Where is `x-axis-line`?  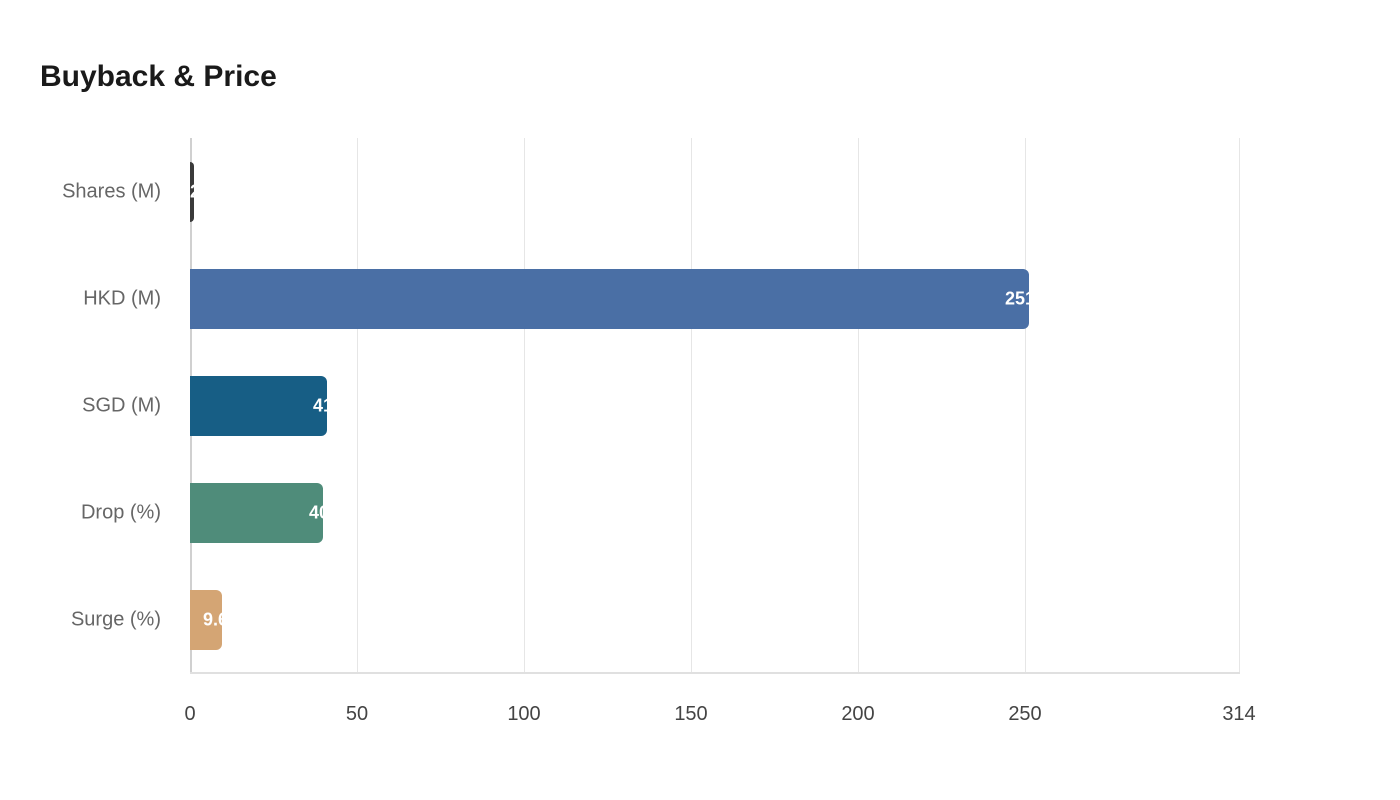
x-axis-line is located at coordinates (715, 673).